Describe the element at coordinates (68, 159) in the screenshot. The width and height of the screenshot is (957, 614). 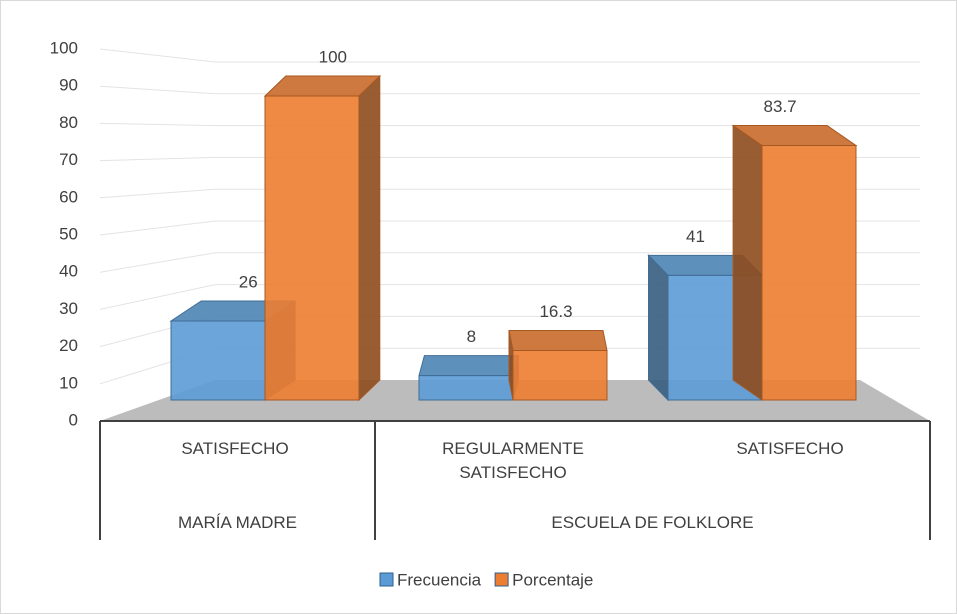
I see `y-tick-label: 70` at that location.